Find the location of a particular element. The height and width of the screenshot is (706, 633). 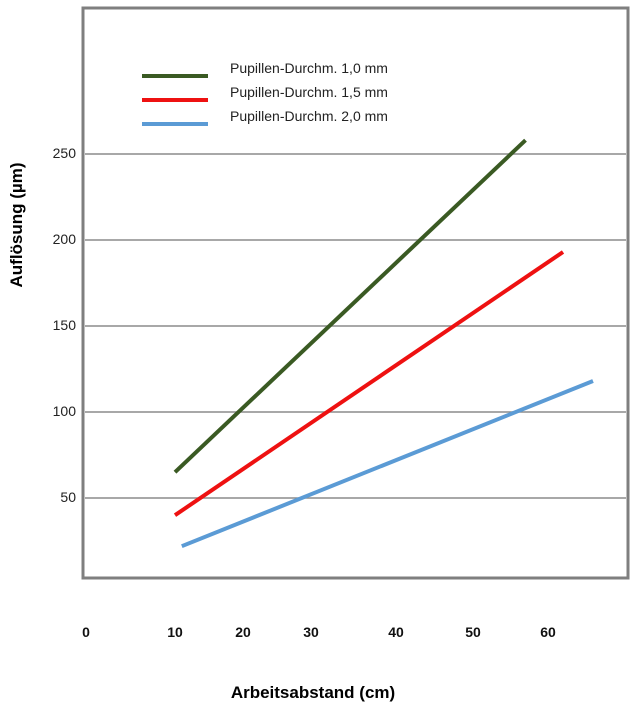

x-tick-label: 50 is located at coordinates (473, 632).